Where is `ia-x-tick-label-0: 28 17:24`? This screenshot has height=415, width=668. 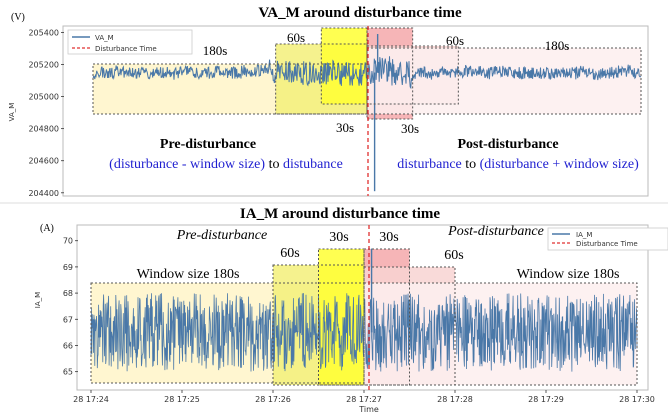 ia-x-tick-label-0: 28 17:24 is located at coordinates (91, 399).